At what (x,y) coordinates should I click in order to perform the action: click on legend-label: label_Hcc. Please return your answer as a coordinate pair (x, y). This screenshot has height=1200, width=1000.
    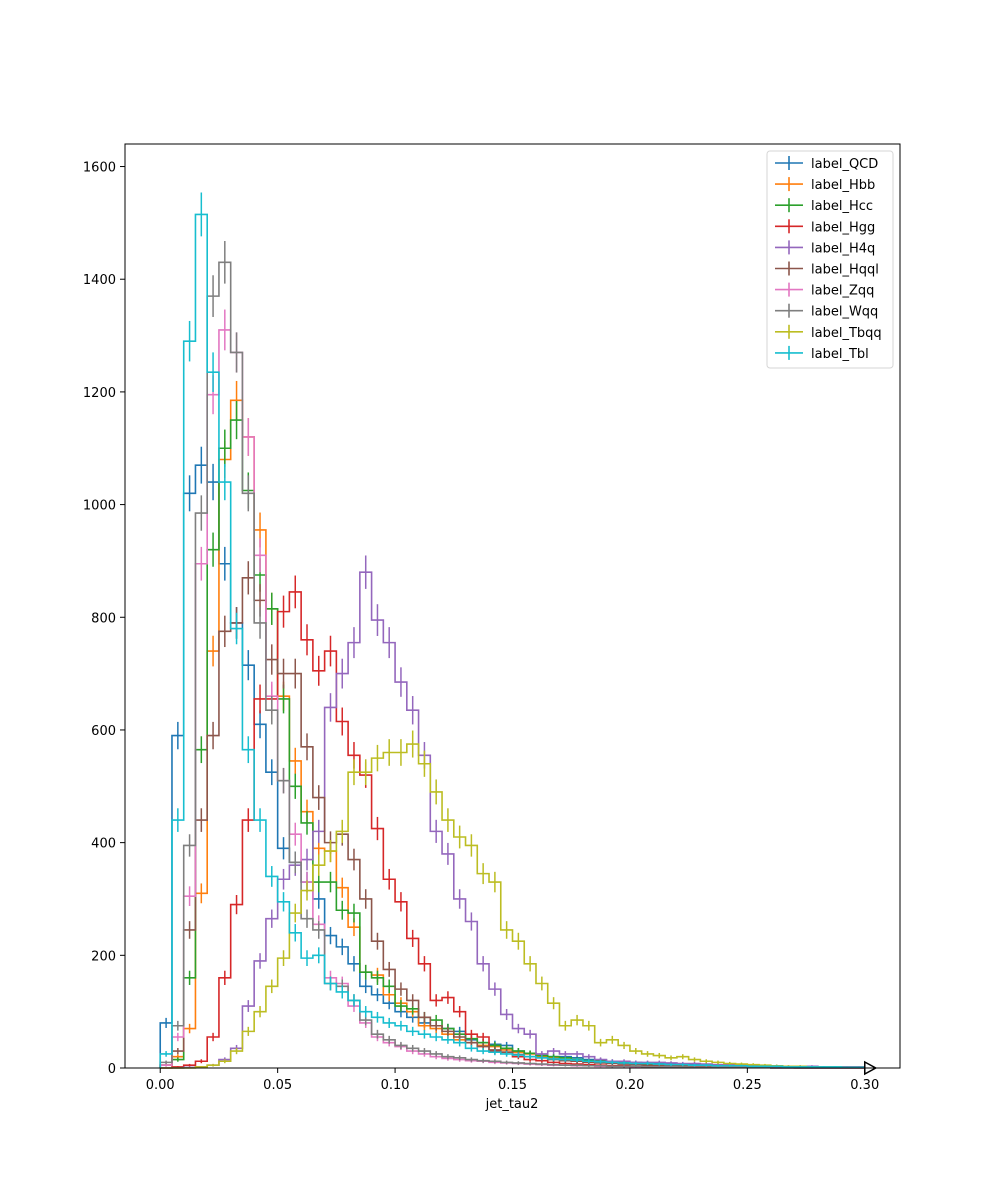
    Looking at the image, I should click on (842, 206).